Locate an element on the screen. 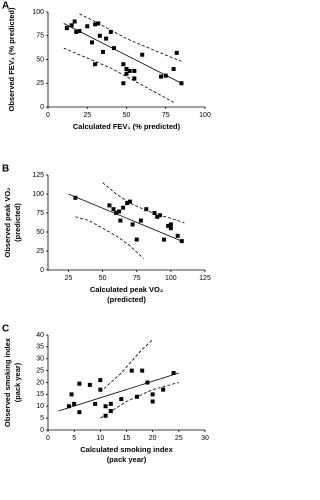 This screenshot has height=500, width=320. x-tick-label: 15 is located at coordinates (127, 438).